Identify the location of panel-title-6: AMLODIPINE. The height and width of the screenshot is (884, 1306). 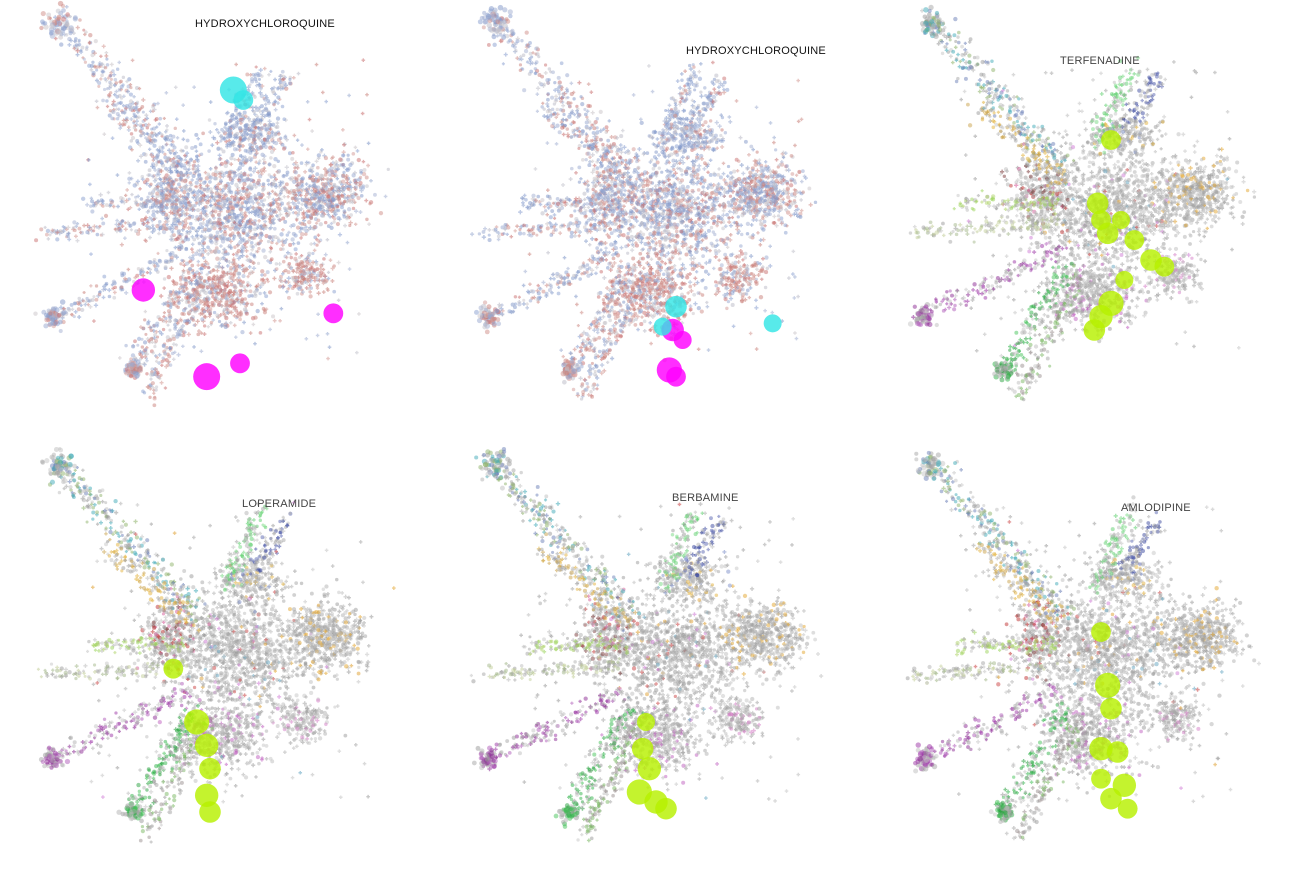
(1156, 508).